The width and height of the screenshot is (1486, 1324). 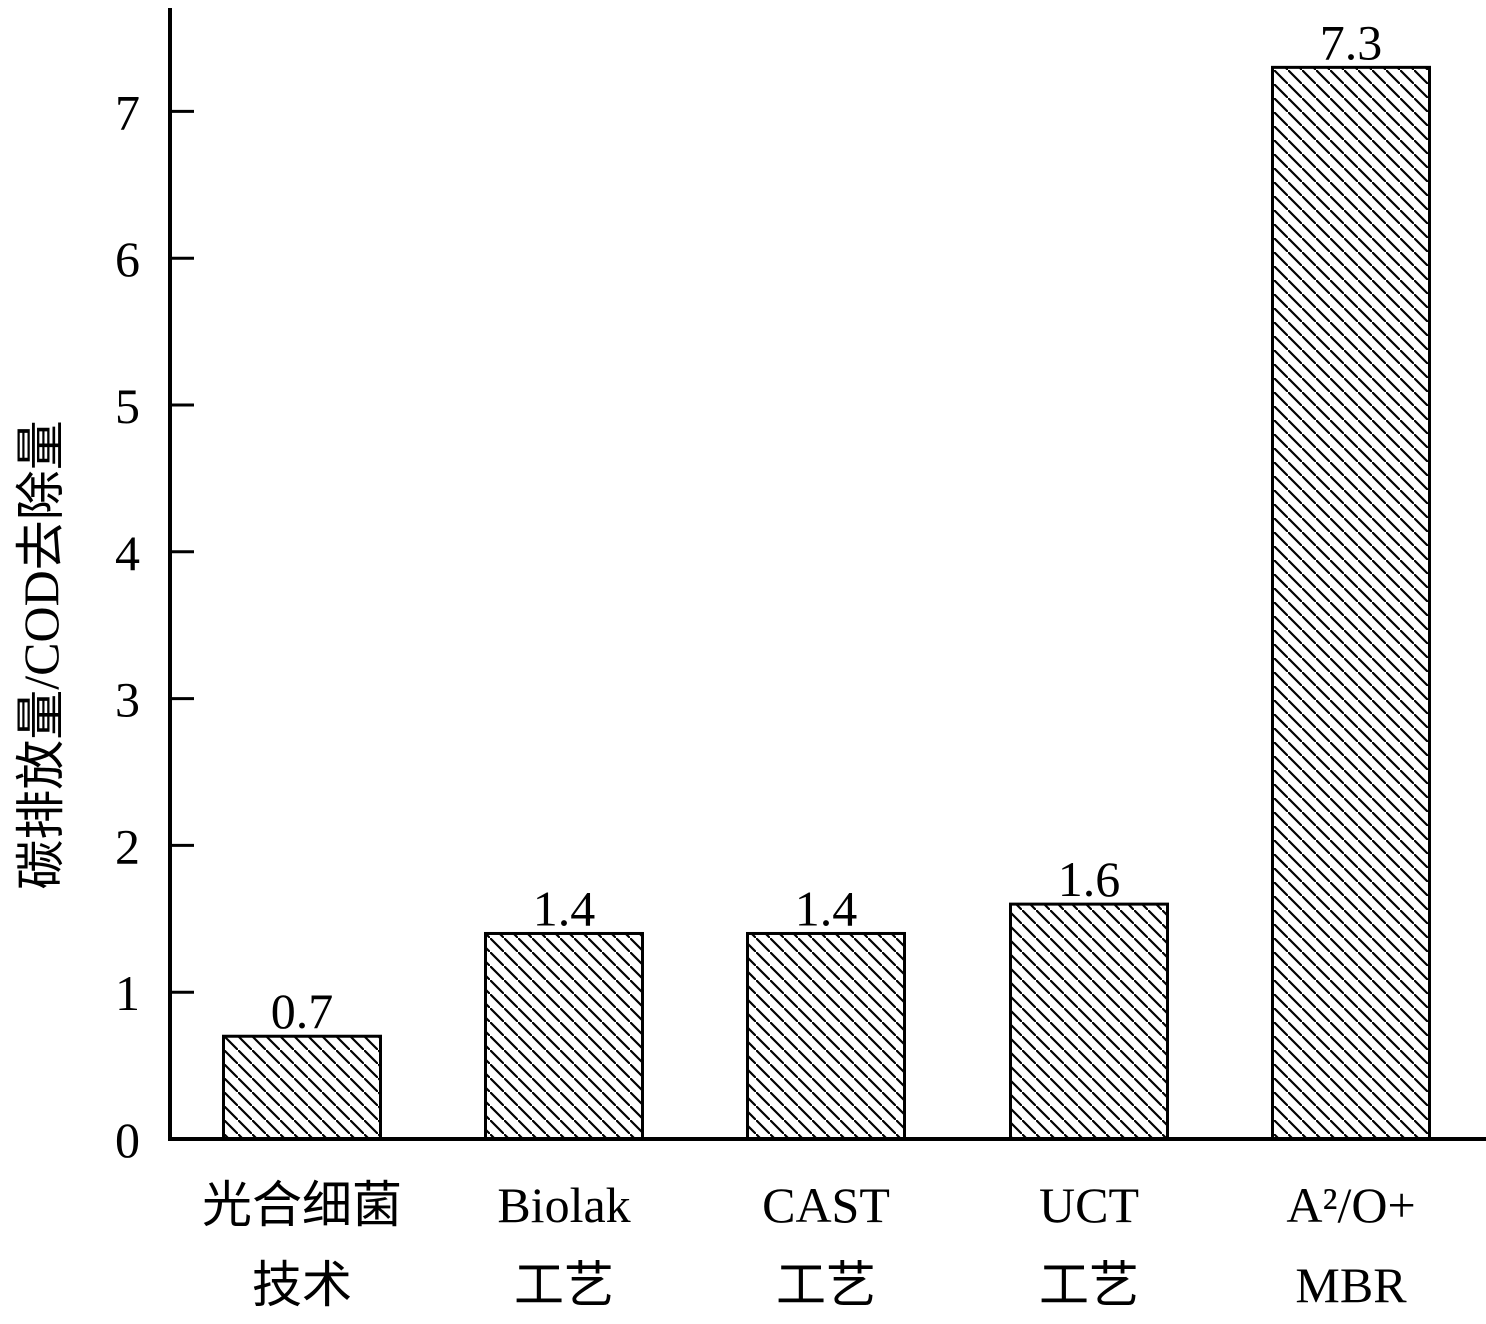 What do you see at coordinates (41, 654) in the screenshot?
I see `y-axis-title: 碳排放量/COD去除量` at bounding box center [41, 654].